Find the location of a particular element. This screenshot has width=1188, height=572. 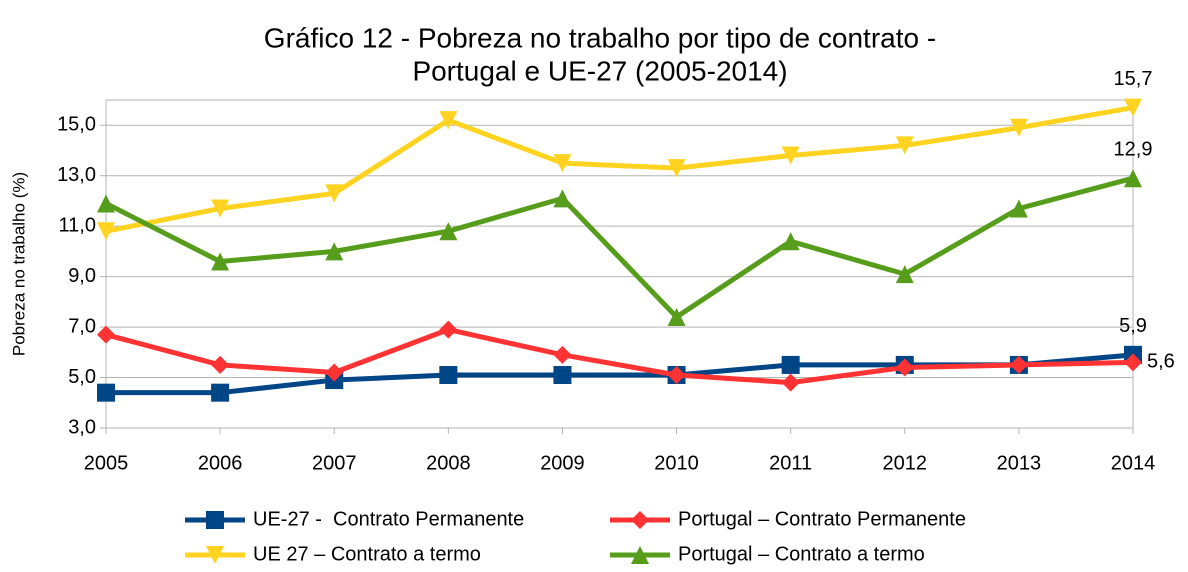

legend-label: Portugal – Contrato a termo is located at coordinates (801, 554).